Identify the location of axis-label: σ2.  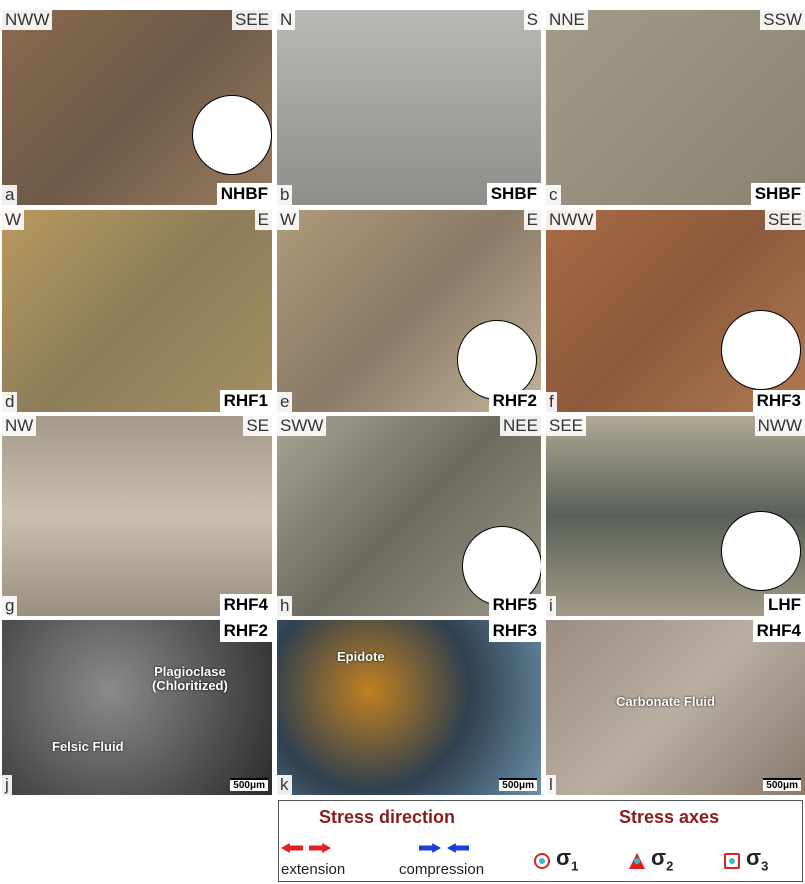
(662, 859).